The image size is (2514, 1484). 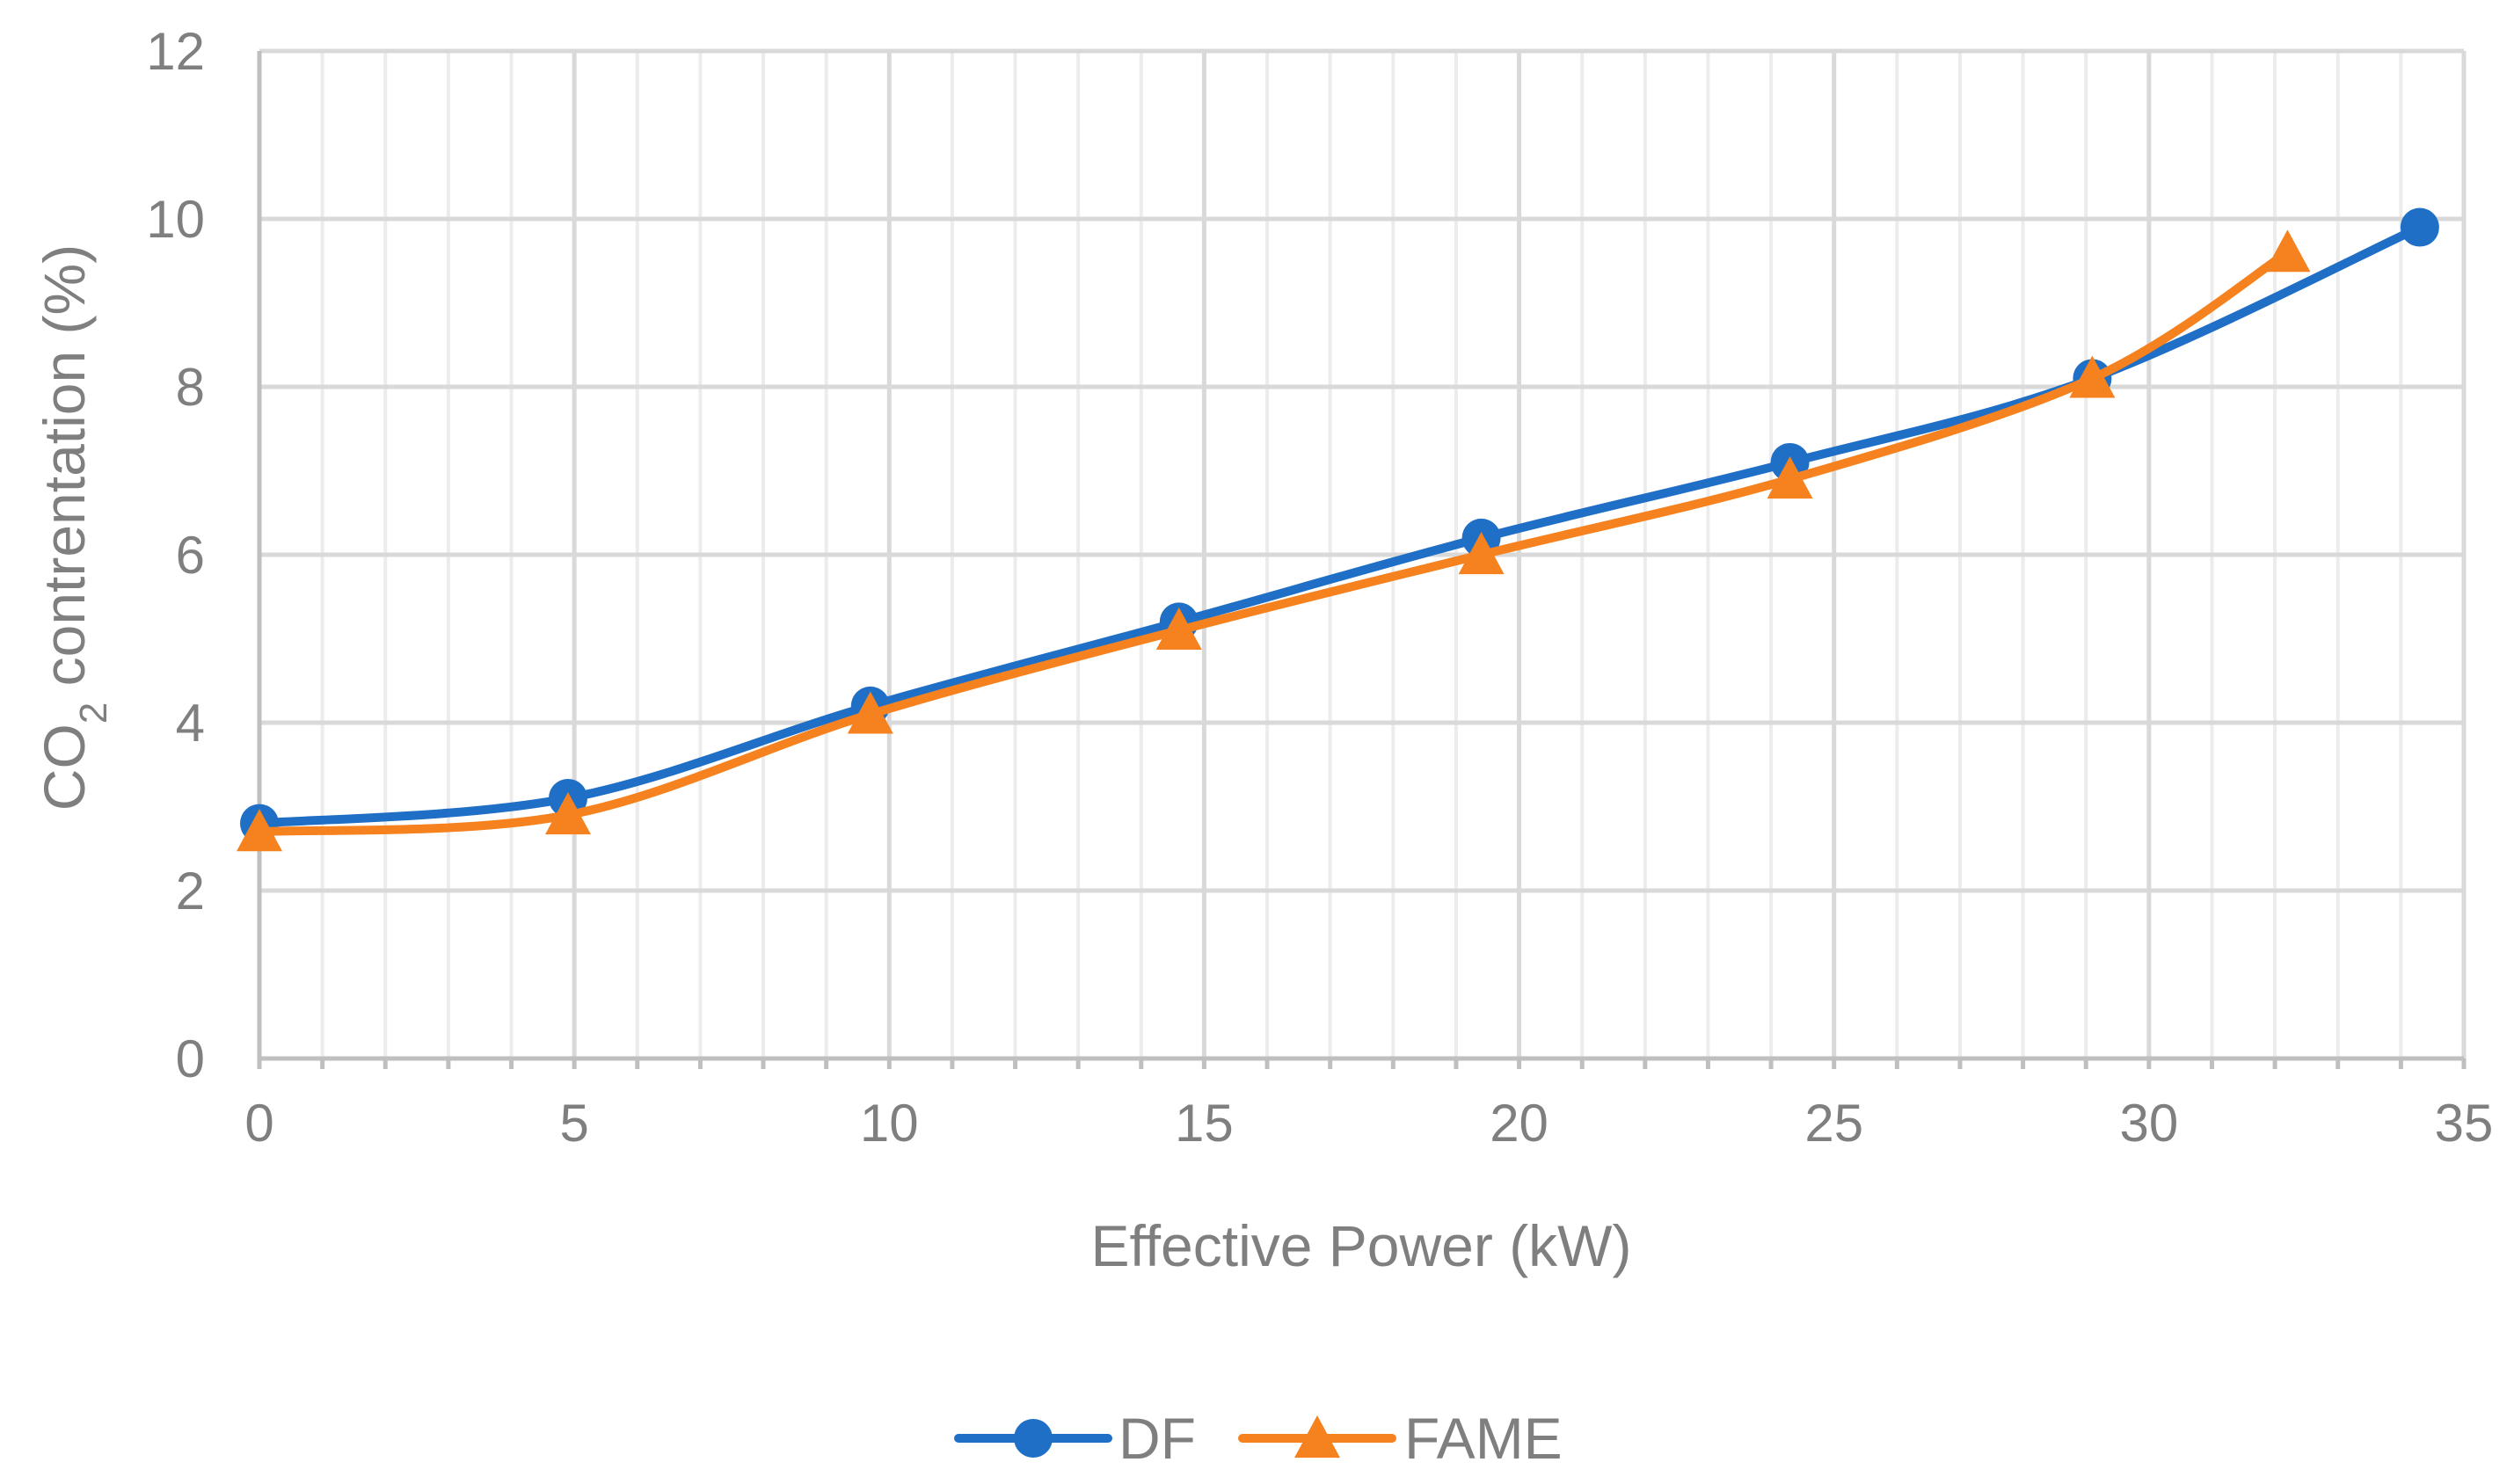 What do you see at coordinates (64, 473) in the screenshot?
I see `y-axis-title-rest: contrentation (%)` at bounding box center [64, 473].